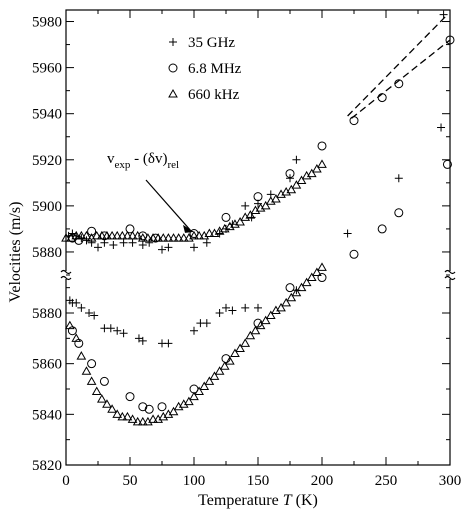 The width and height of the screenshot is (463, 521). What do you see at coordinates (47, 161) in the screenshot?
I see `y-tick-label: 5920` at bounding box center [47, 161].